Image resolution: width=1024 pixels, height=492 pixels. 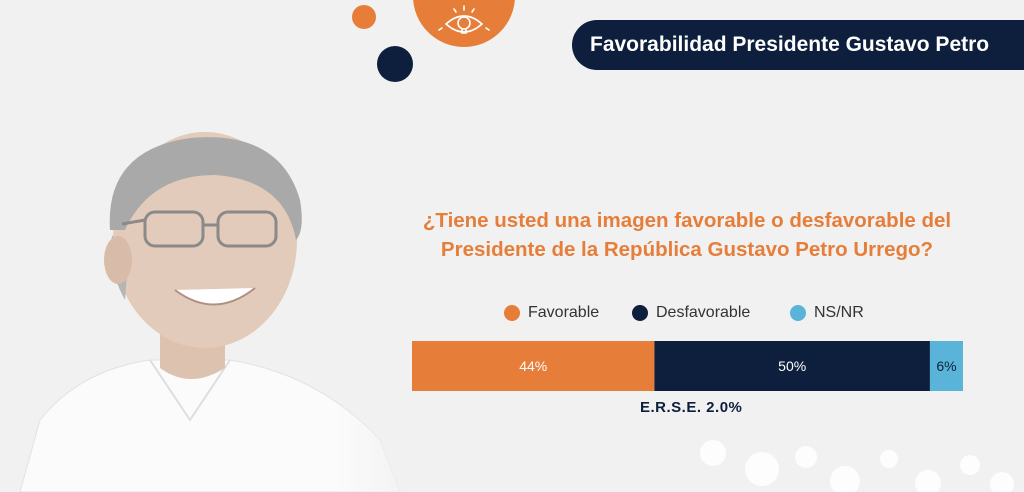 I want to click on legend-item-desfavorable: Desfavorable, so click(x=691, y=313).